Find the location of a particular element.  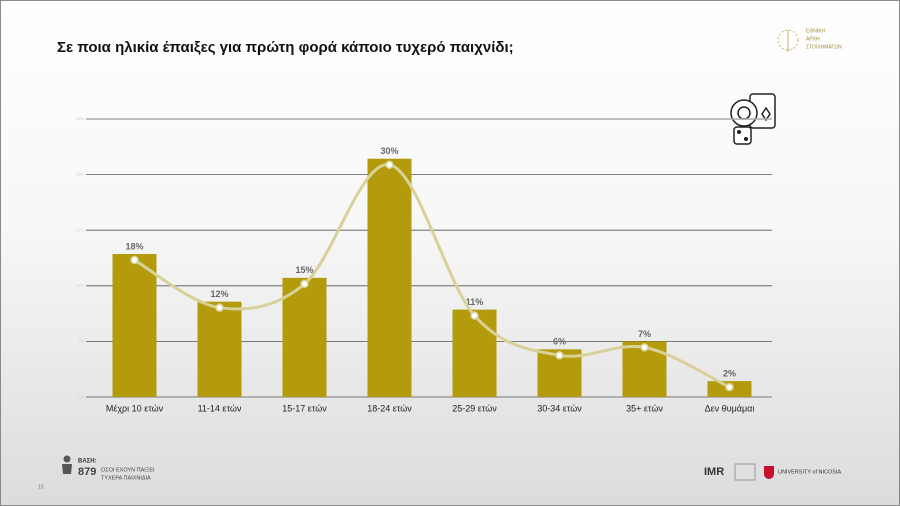

x-tick-label: 25-29 ετών is located at coordinates (474, 408).